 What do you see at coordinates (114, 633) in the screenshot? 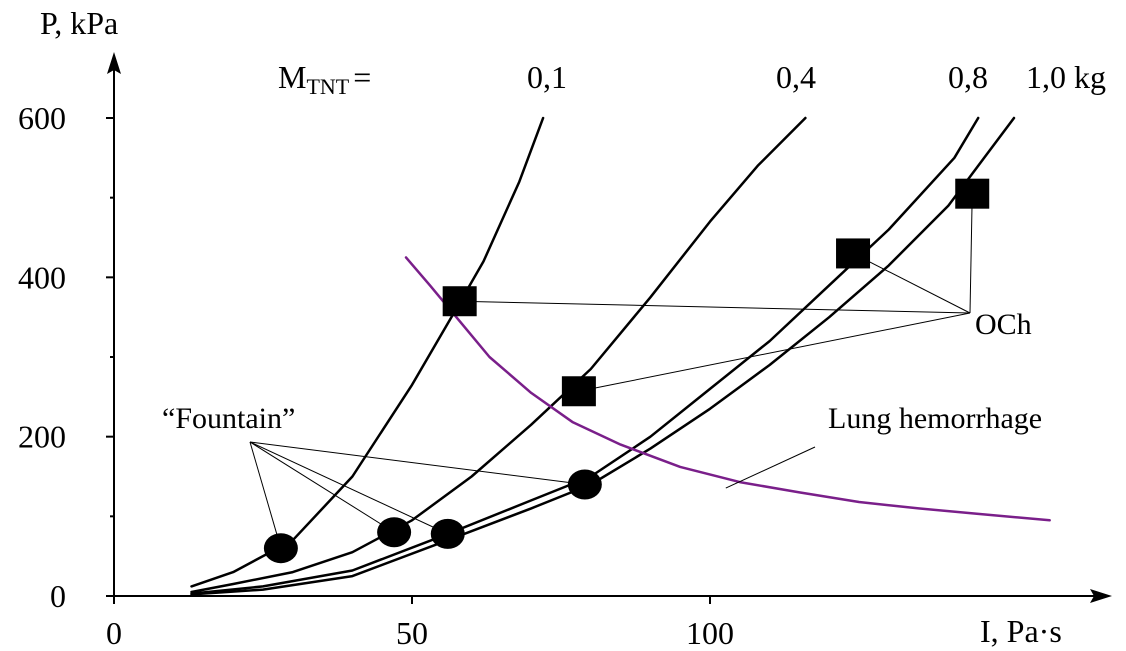
I see `x-tick-label: 0` at bounding box center [114, 633].